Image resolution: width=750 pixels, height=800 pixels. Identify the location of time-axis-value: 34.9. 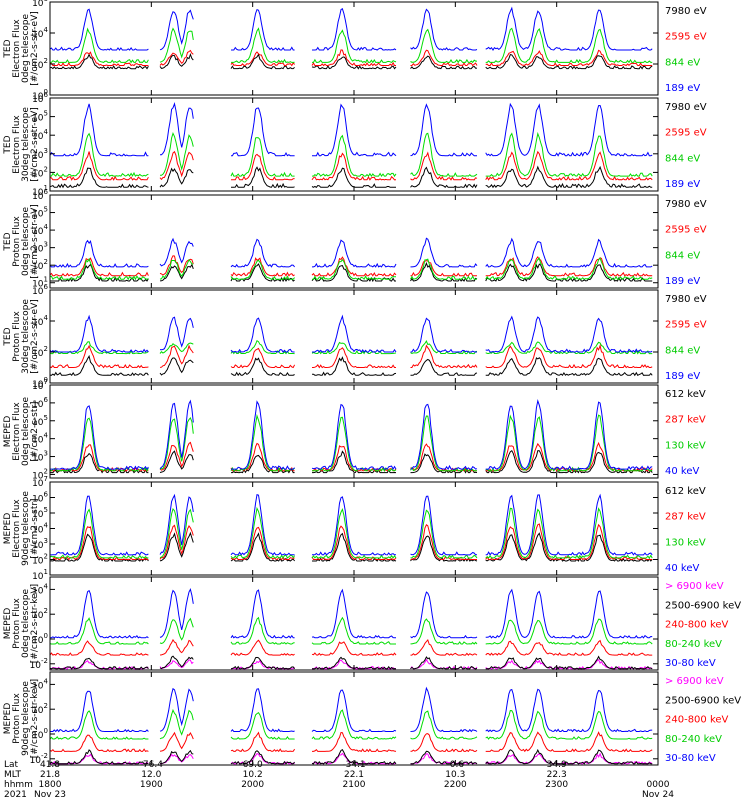
(557, 765).